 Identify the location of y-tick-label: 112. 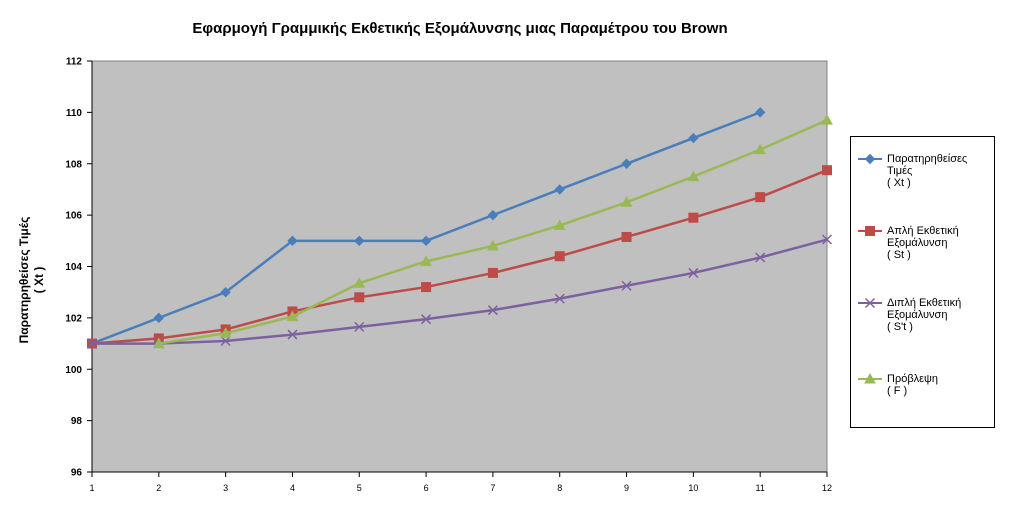
(74, 62).